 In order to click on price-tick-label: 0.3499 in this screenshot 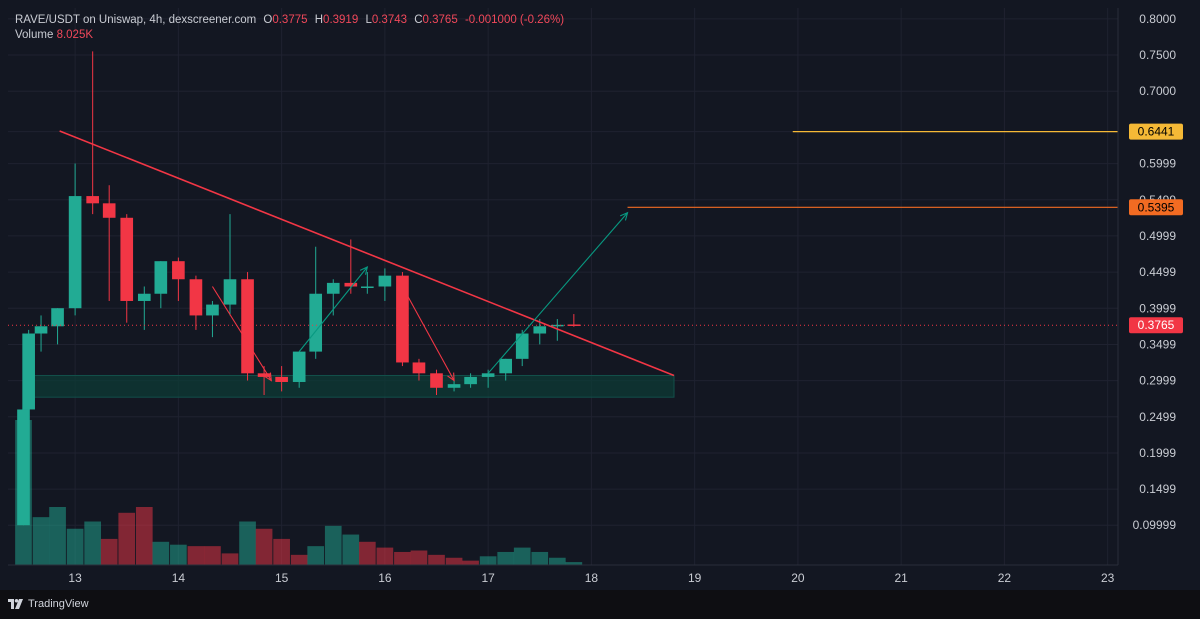, I will do `click(1157, 344)`.